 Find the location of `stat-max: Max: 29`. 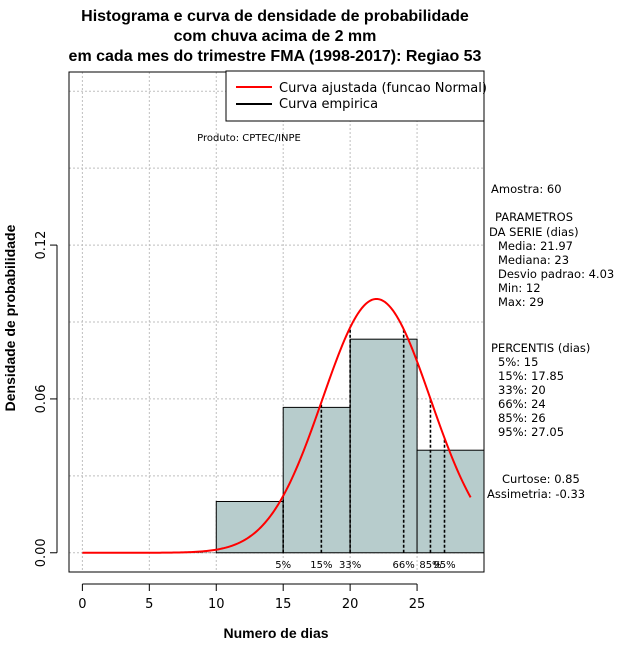

stat-max: Max: 29 is located at coordinates (521, 302).